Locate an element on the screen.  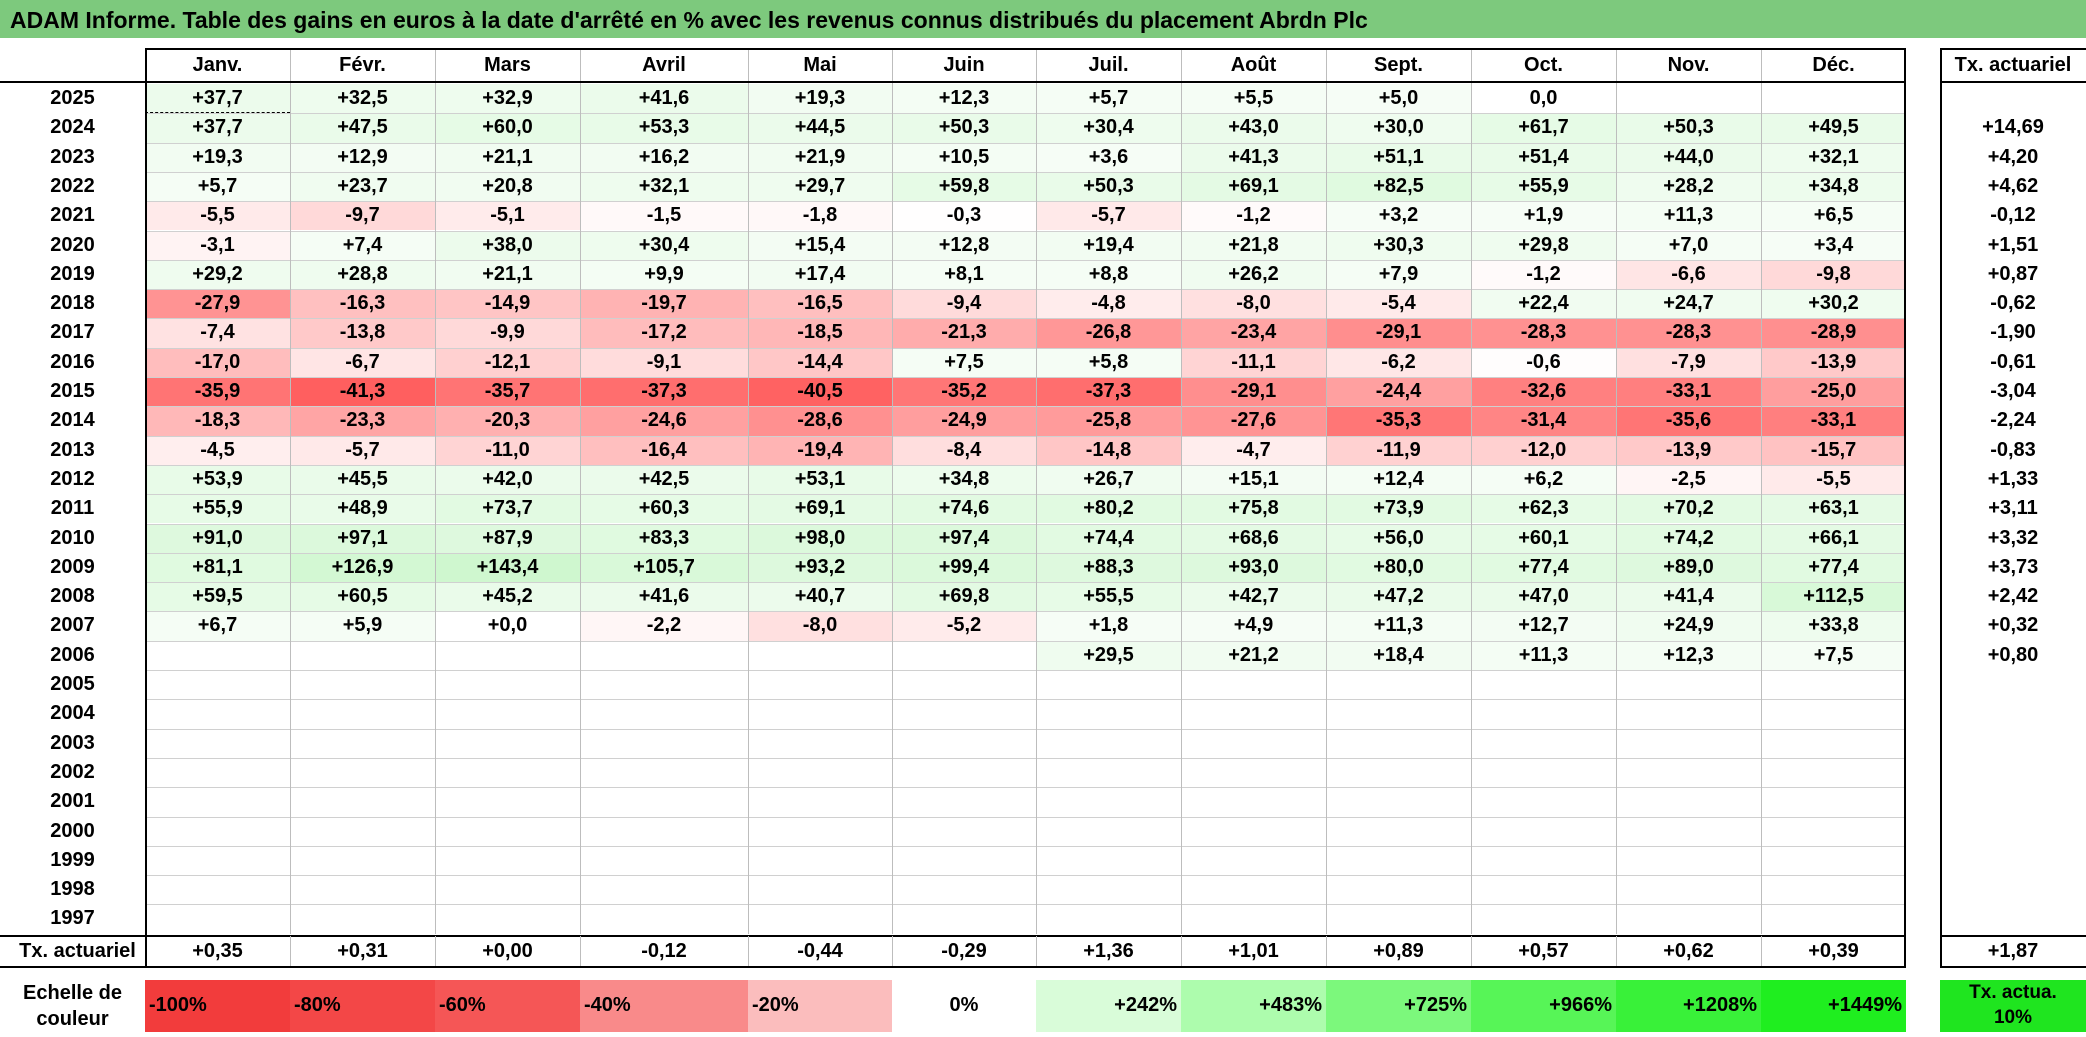
table-cell: +3,2 is located at coordinates (1398, 216).